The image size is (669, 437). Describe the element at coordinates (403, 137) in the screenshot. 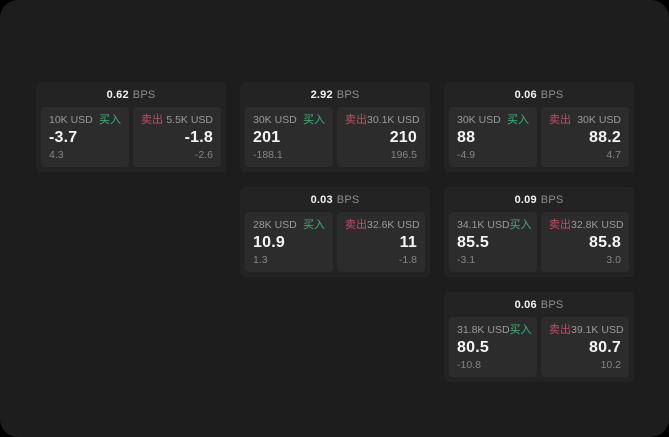

I see `sell-price-value: 210` at that location.